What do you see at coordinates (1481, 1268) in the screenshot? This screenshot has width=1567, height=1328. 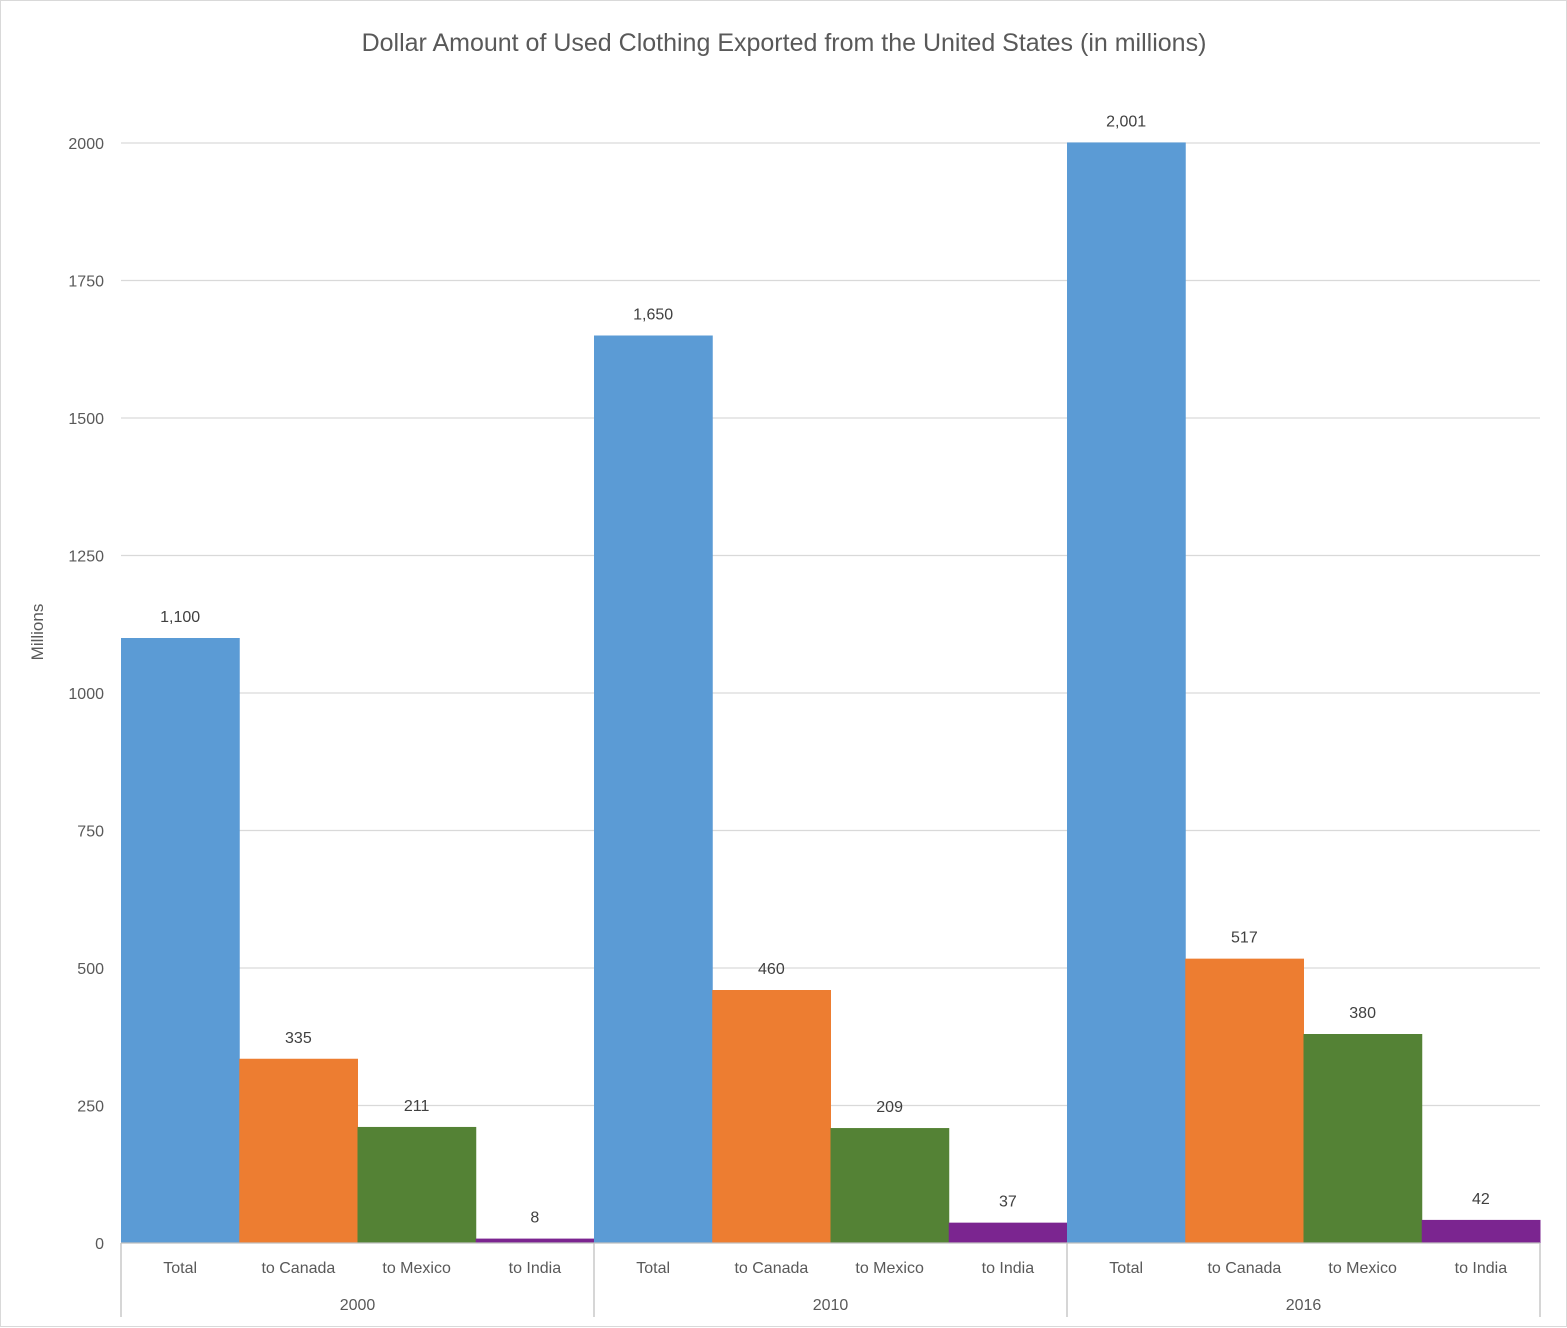 I see `x-category-label-2016-to-india: to India` at bounding box center [1481, 1268].